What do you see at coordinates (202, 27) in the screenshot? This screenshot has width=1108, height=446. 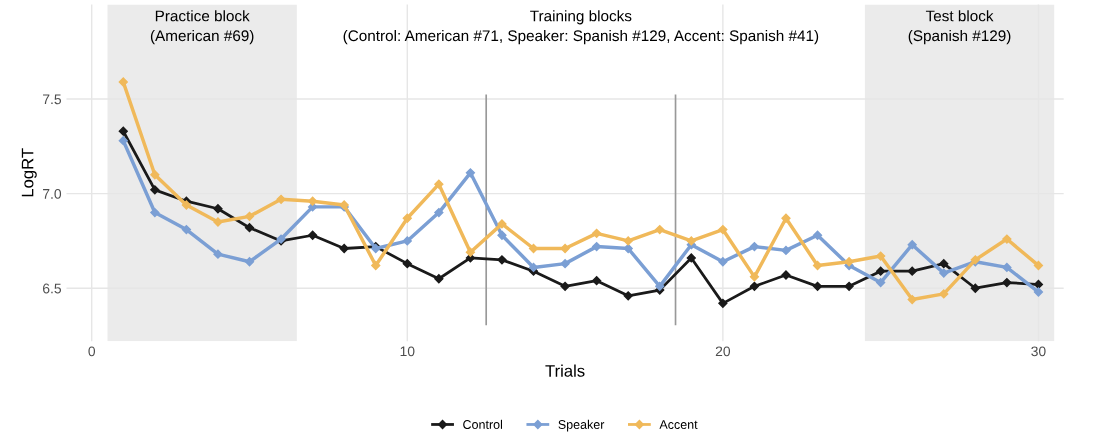 I see `band-label: Practice block (American #69)` at bounding box center [202, 27].